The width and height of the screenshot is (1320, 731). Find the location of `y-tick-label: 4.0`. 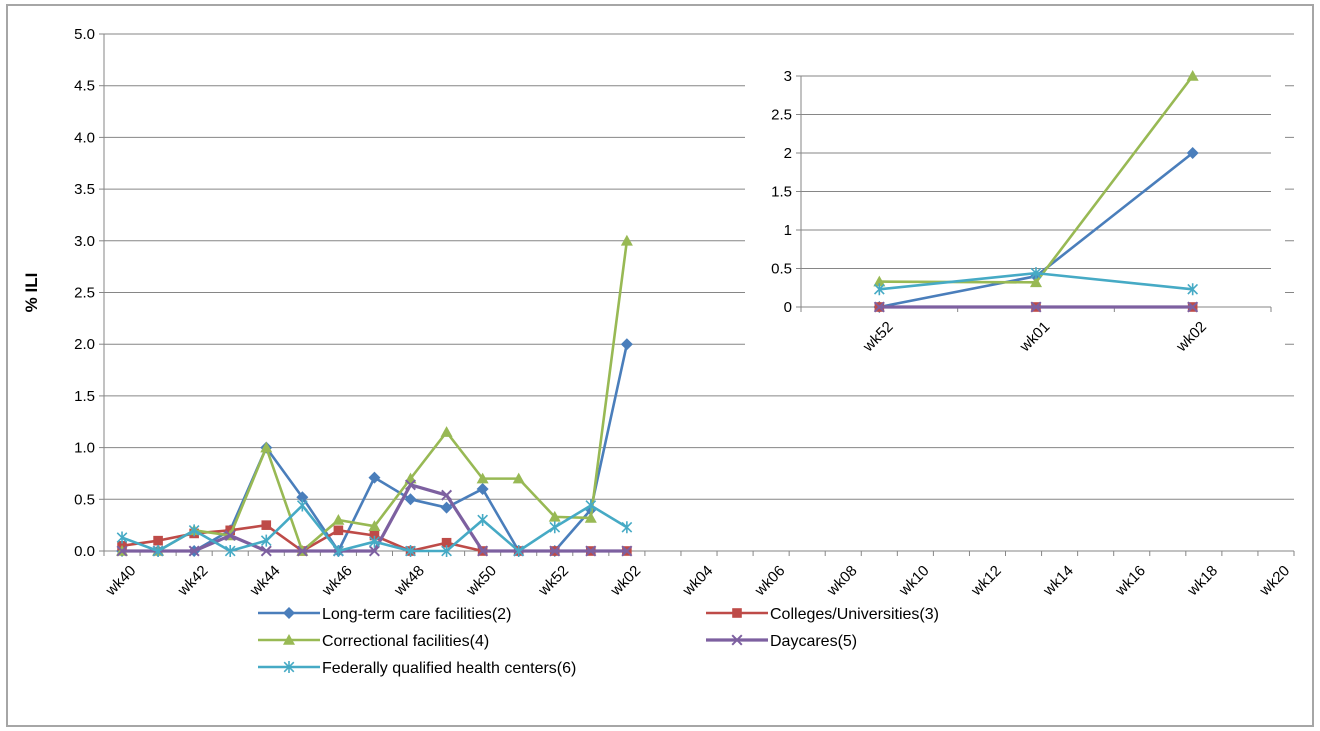

y-tick-label: 4.0 is located at coordinates (84, 137).